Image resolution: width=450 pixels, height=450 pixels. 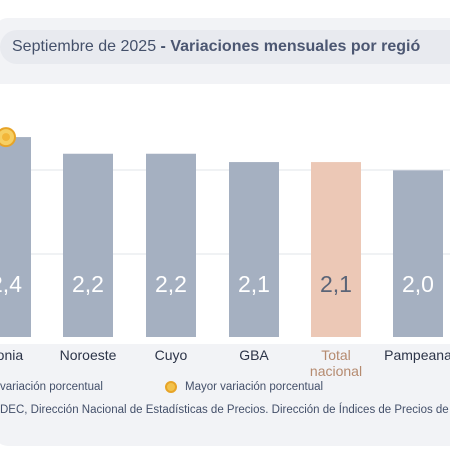 I want to click on legend-item-variation: variación porcentual, so click(x=51, y=387).